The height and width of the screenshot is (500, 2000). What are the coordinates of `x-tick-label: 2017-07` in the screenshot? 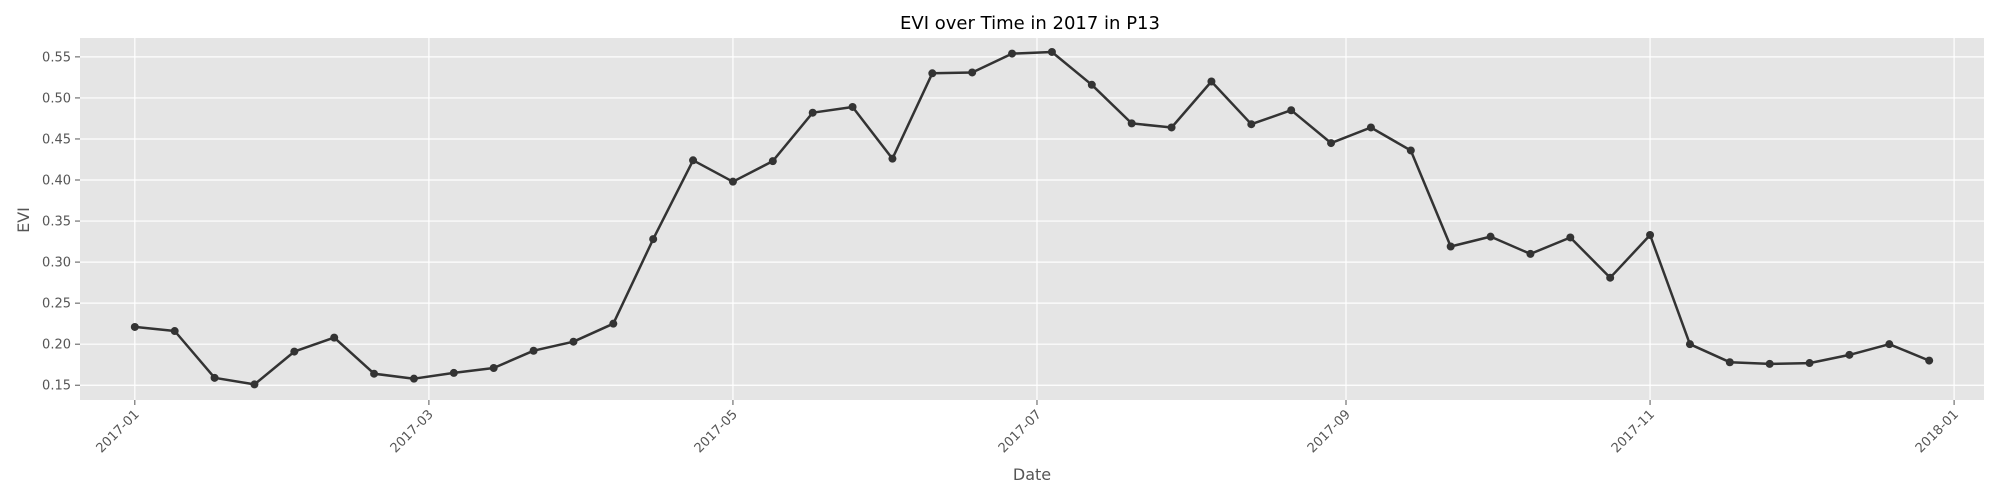 It's located at (1020, 431).